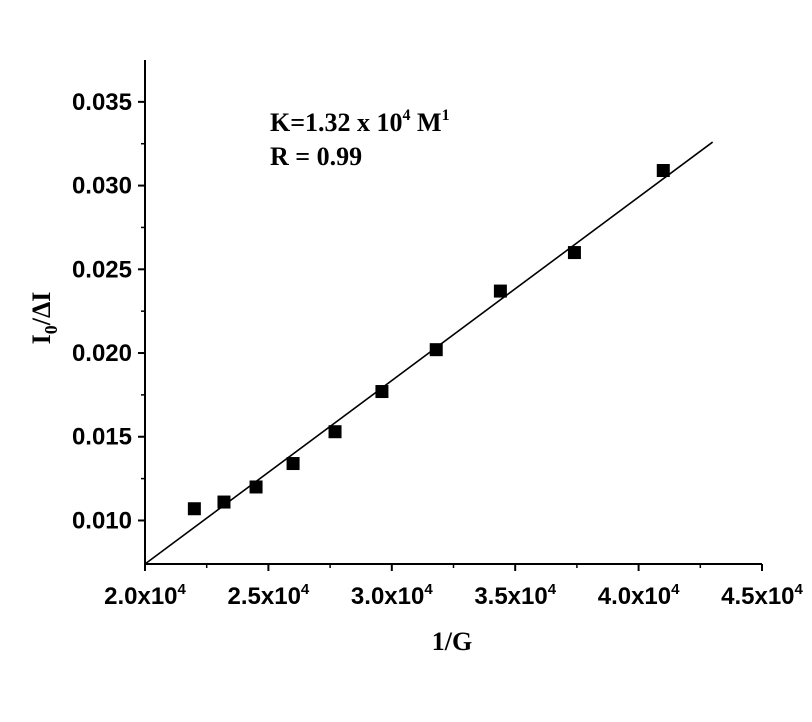 The width and height of the screenshot is (812, 722). Describe the element at coordinates (44, 318) in the screenshot. I see `y-axis-title: I0/ΔI` at that location.